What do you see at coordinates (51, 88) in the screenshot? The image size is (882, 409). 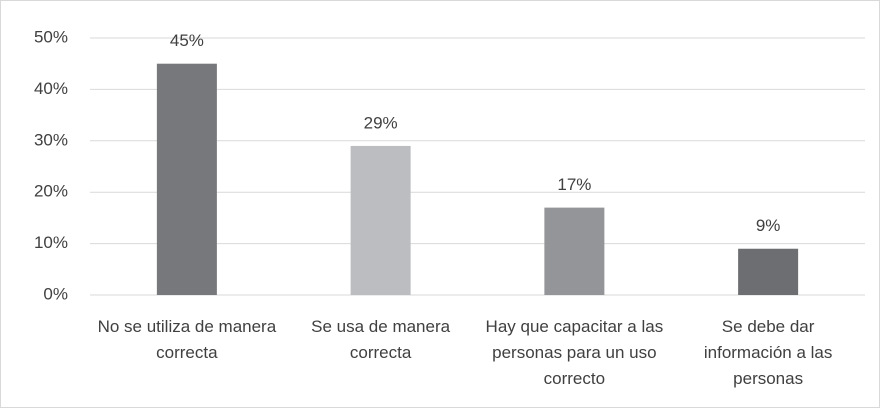 I see `y-tick-label: 40%` at bounding box center [51, 88].